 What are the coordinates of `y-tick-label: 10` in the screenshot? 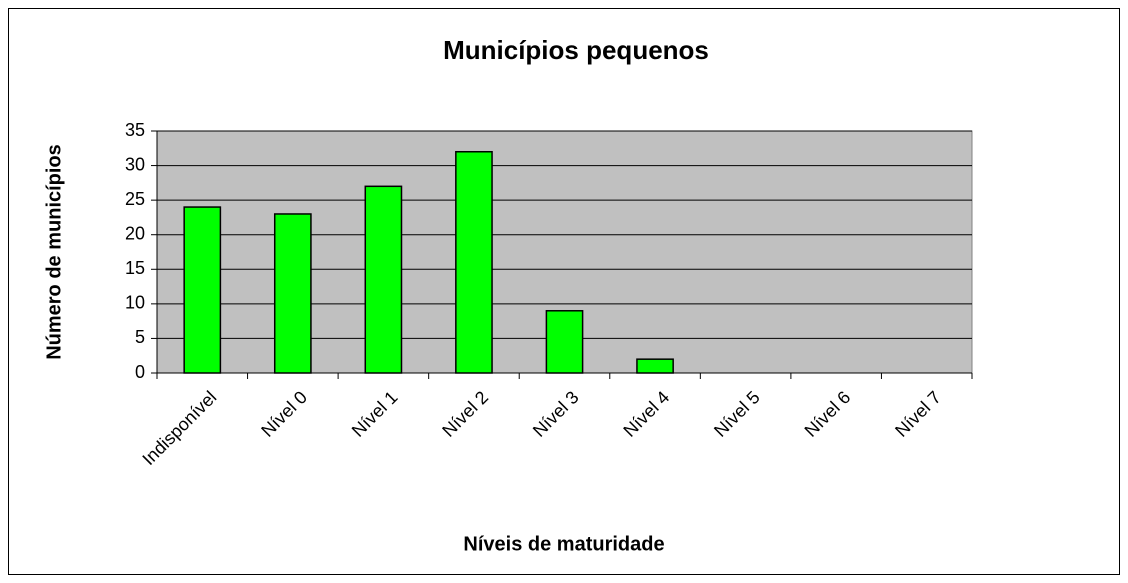 It's located at (135, 303).